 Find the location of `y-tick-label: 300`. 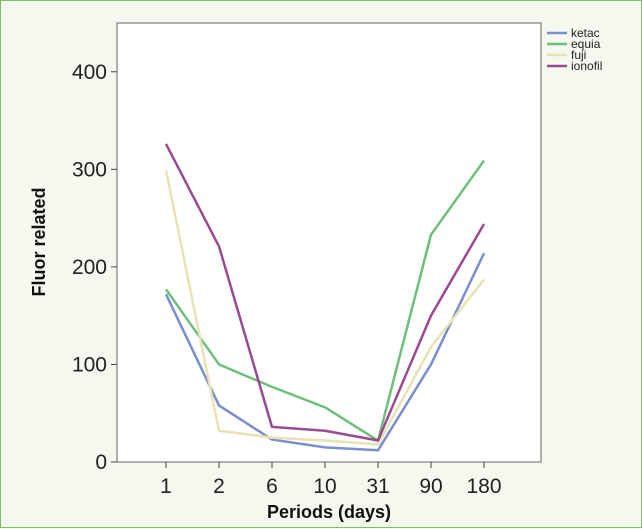

y-tick-label: 300 is located at coordinates (89, 169).